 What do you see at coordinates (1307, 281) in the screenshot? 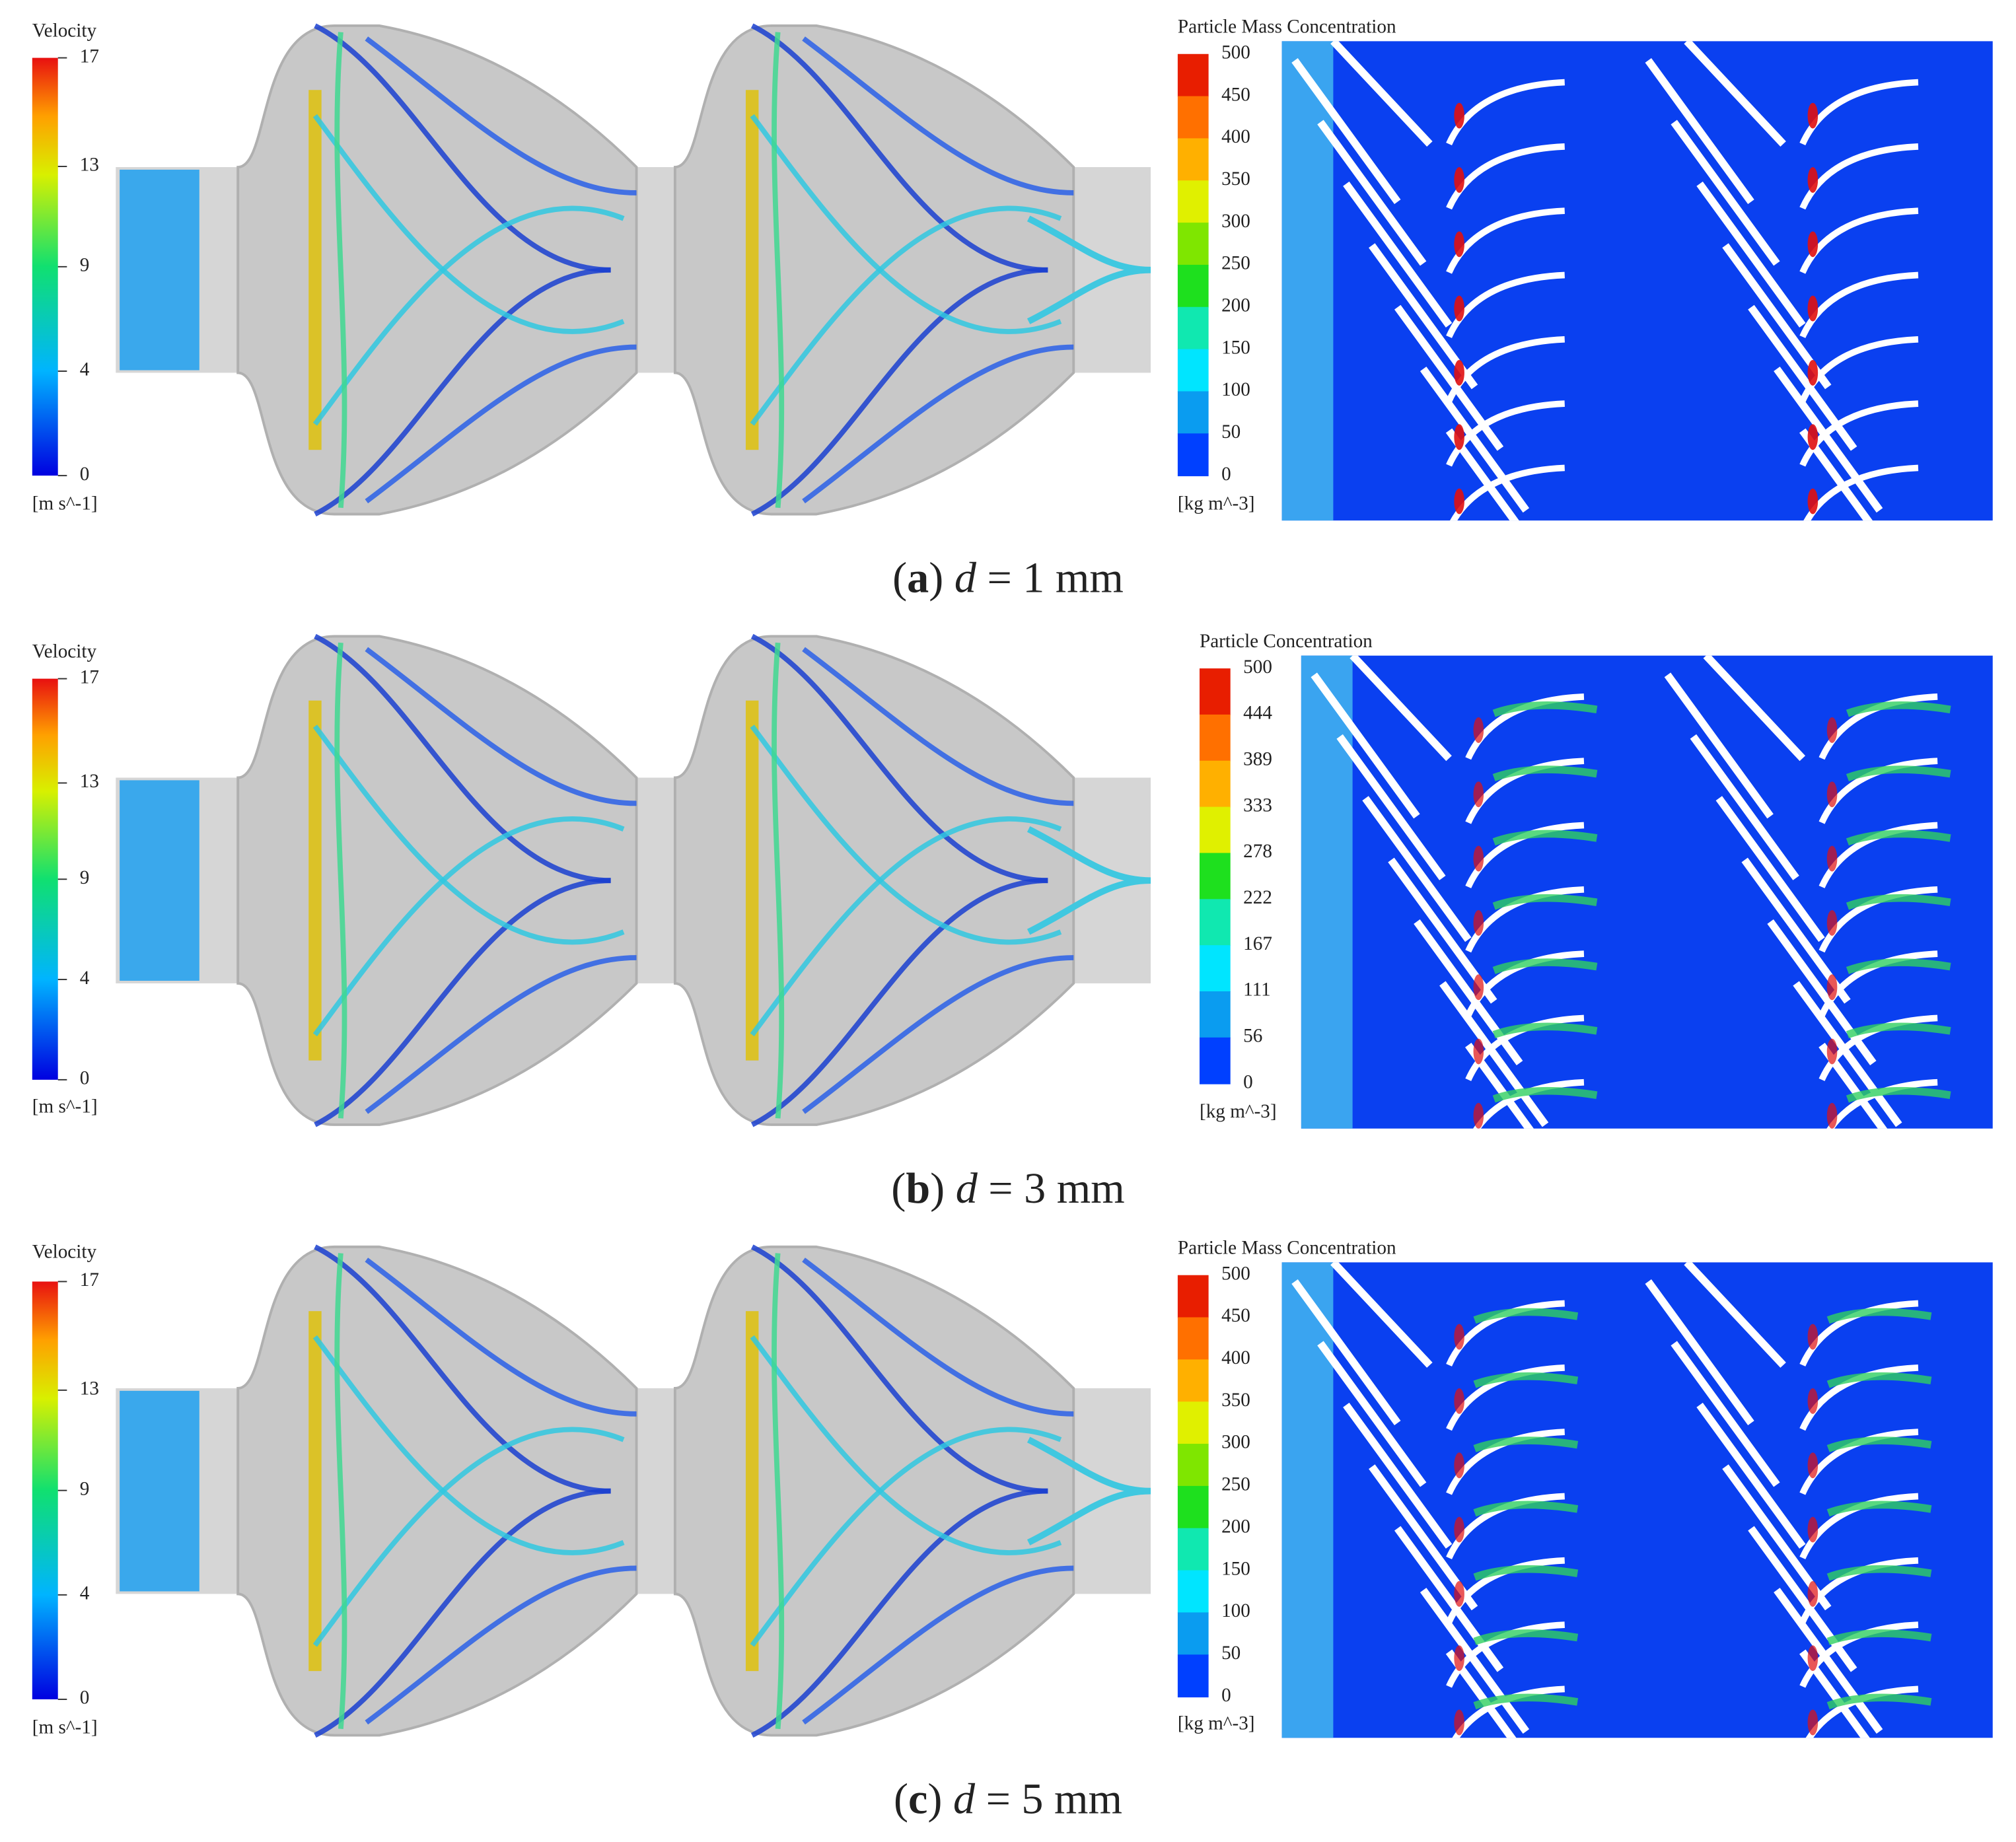
I see `field-edge` at bounding box center [1307, 281].